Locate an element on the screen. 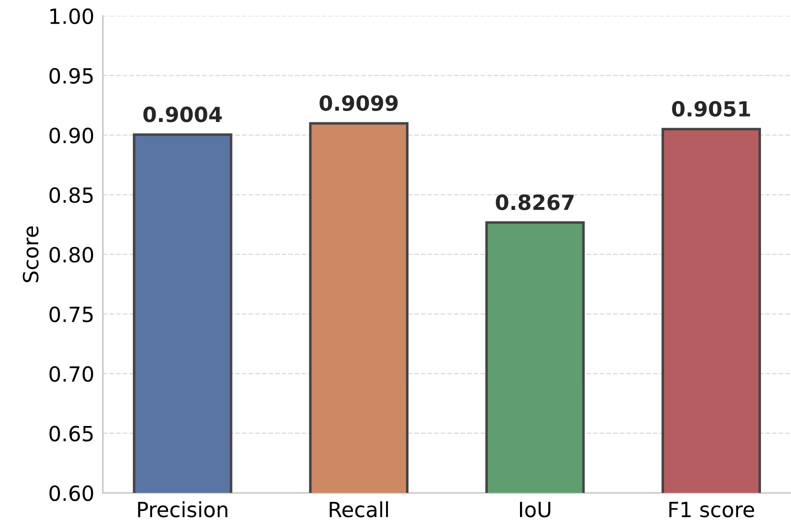  data-label: 0.8267 is located at coordinates (535, 202).